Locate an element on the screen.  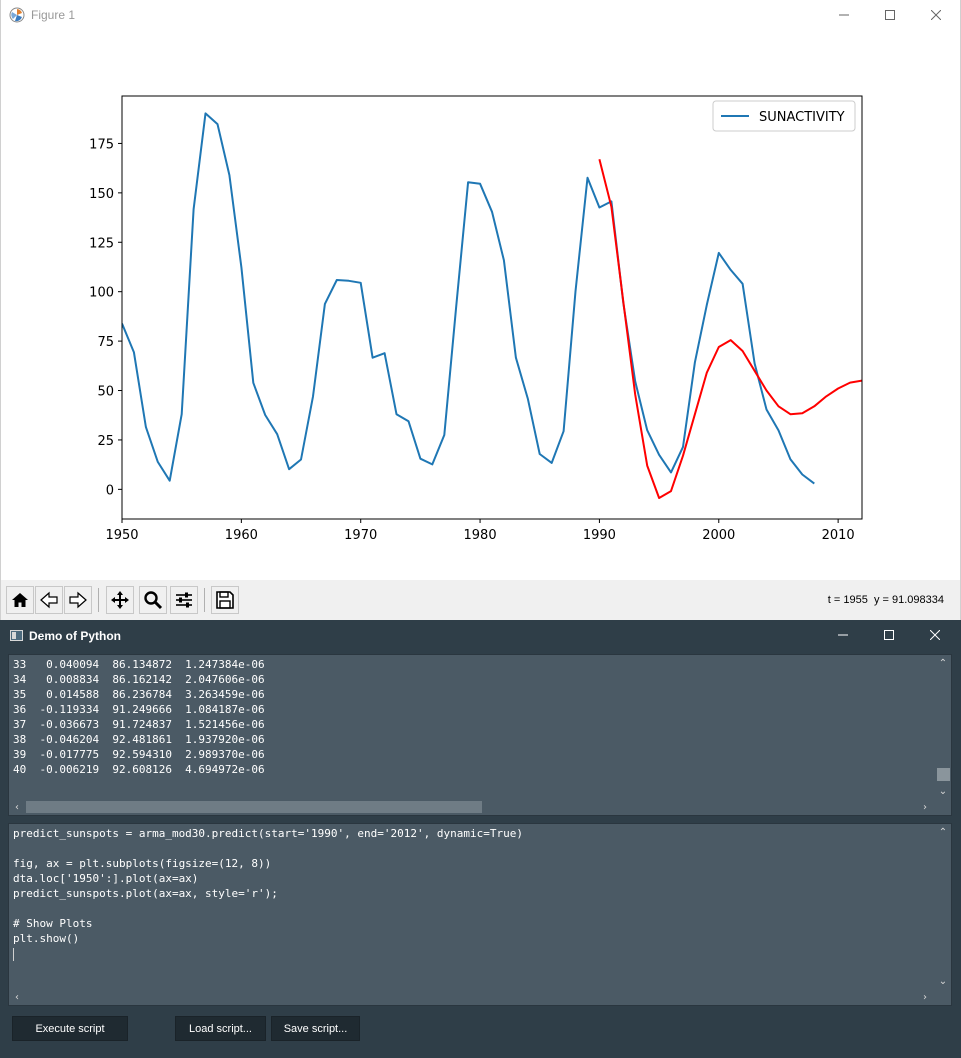
output-line: 36 -0.119334 91.249666 1.084187e-06 is located at coordinates (139, 709).